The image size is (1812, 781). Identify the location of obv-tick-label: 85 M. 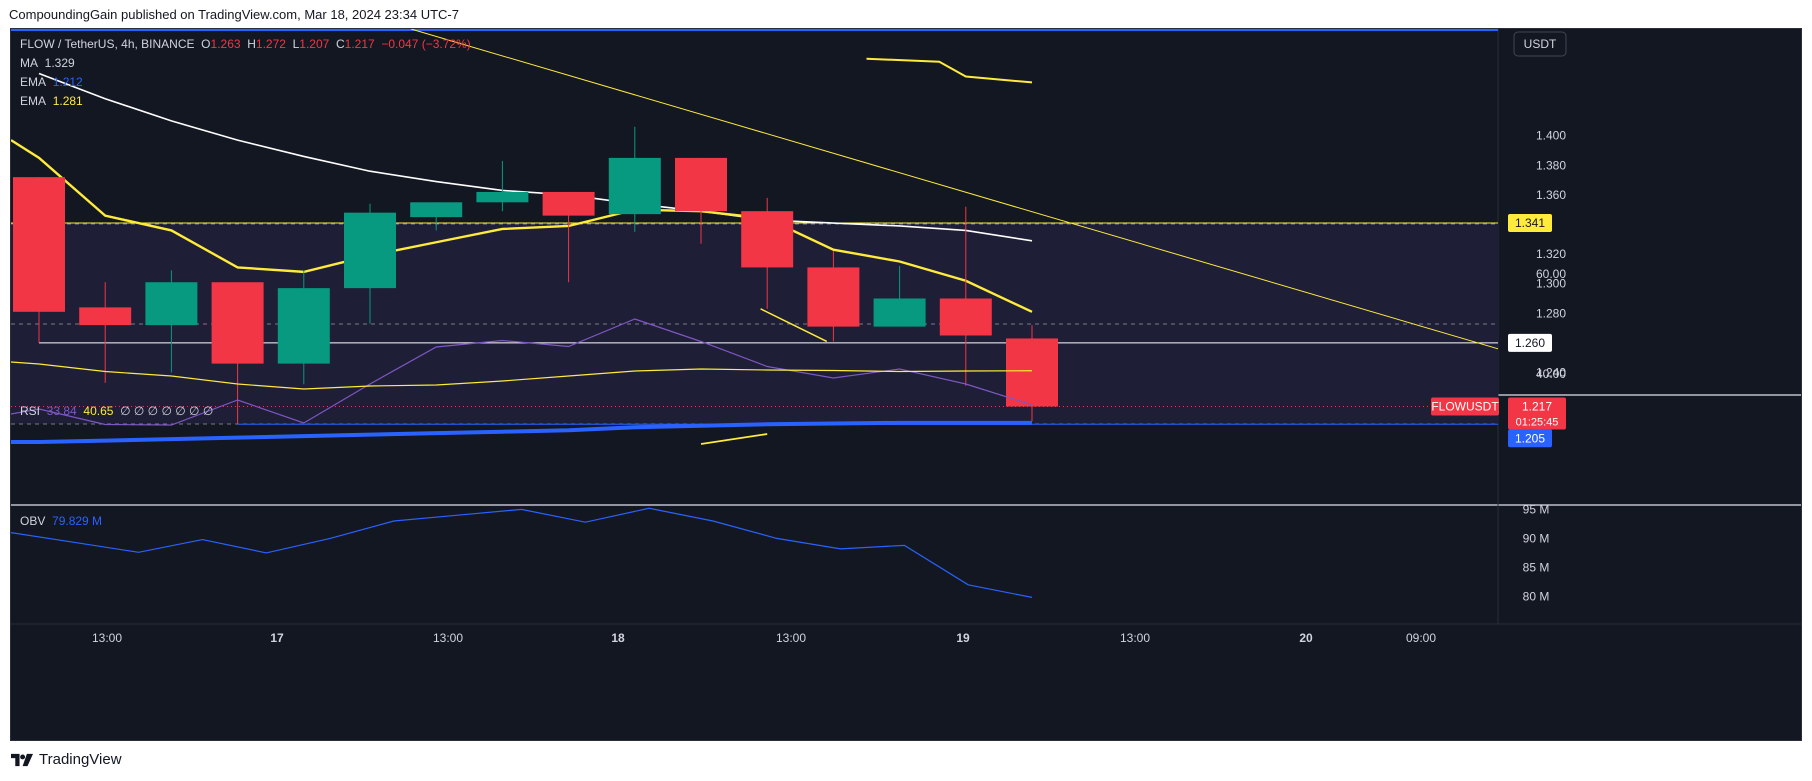
(1536, 567).